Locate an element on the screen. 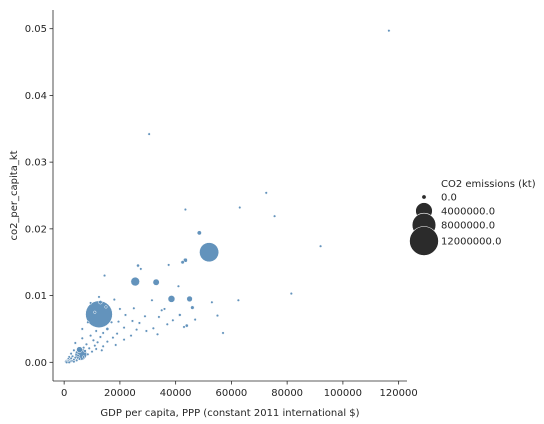 This screenshot has width=544, height=424. y-tick-label: 0.01 is located at coordinates (36, 296).